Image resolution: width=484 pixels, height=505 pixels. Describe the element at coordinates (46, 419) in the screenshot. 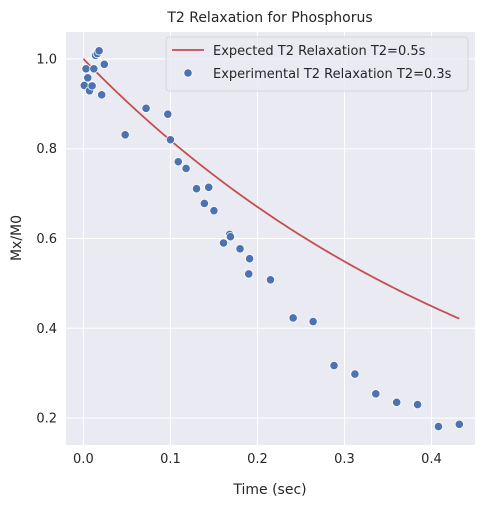

I see `y-tick-label: 0.2` at that location.